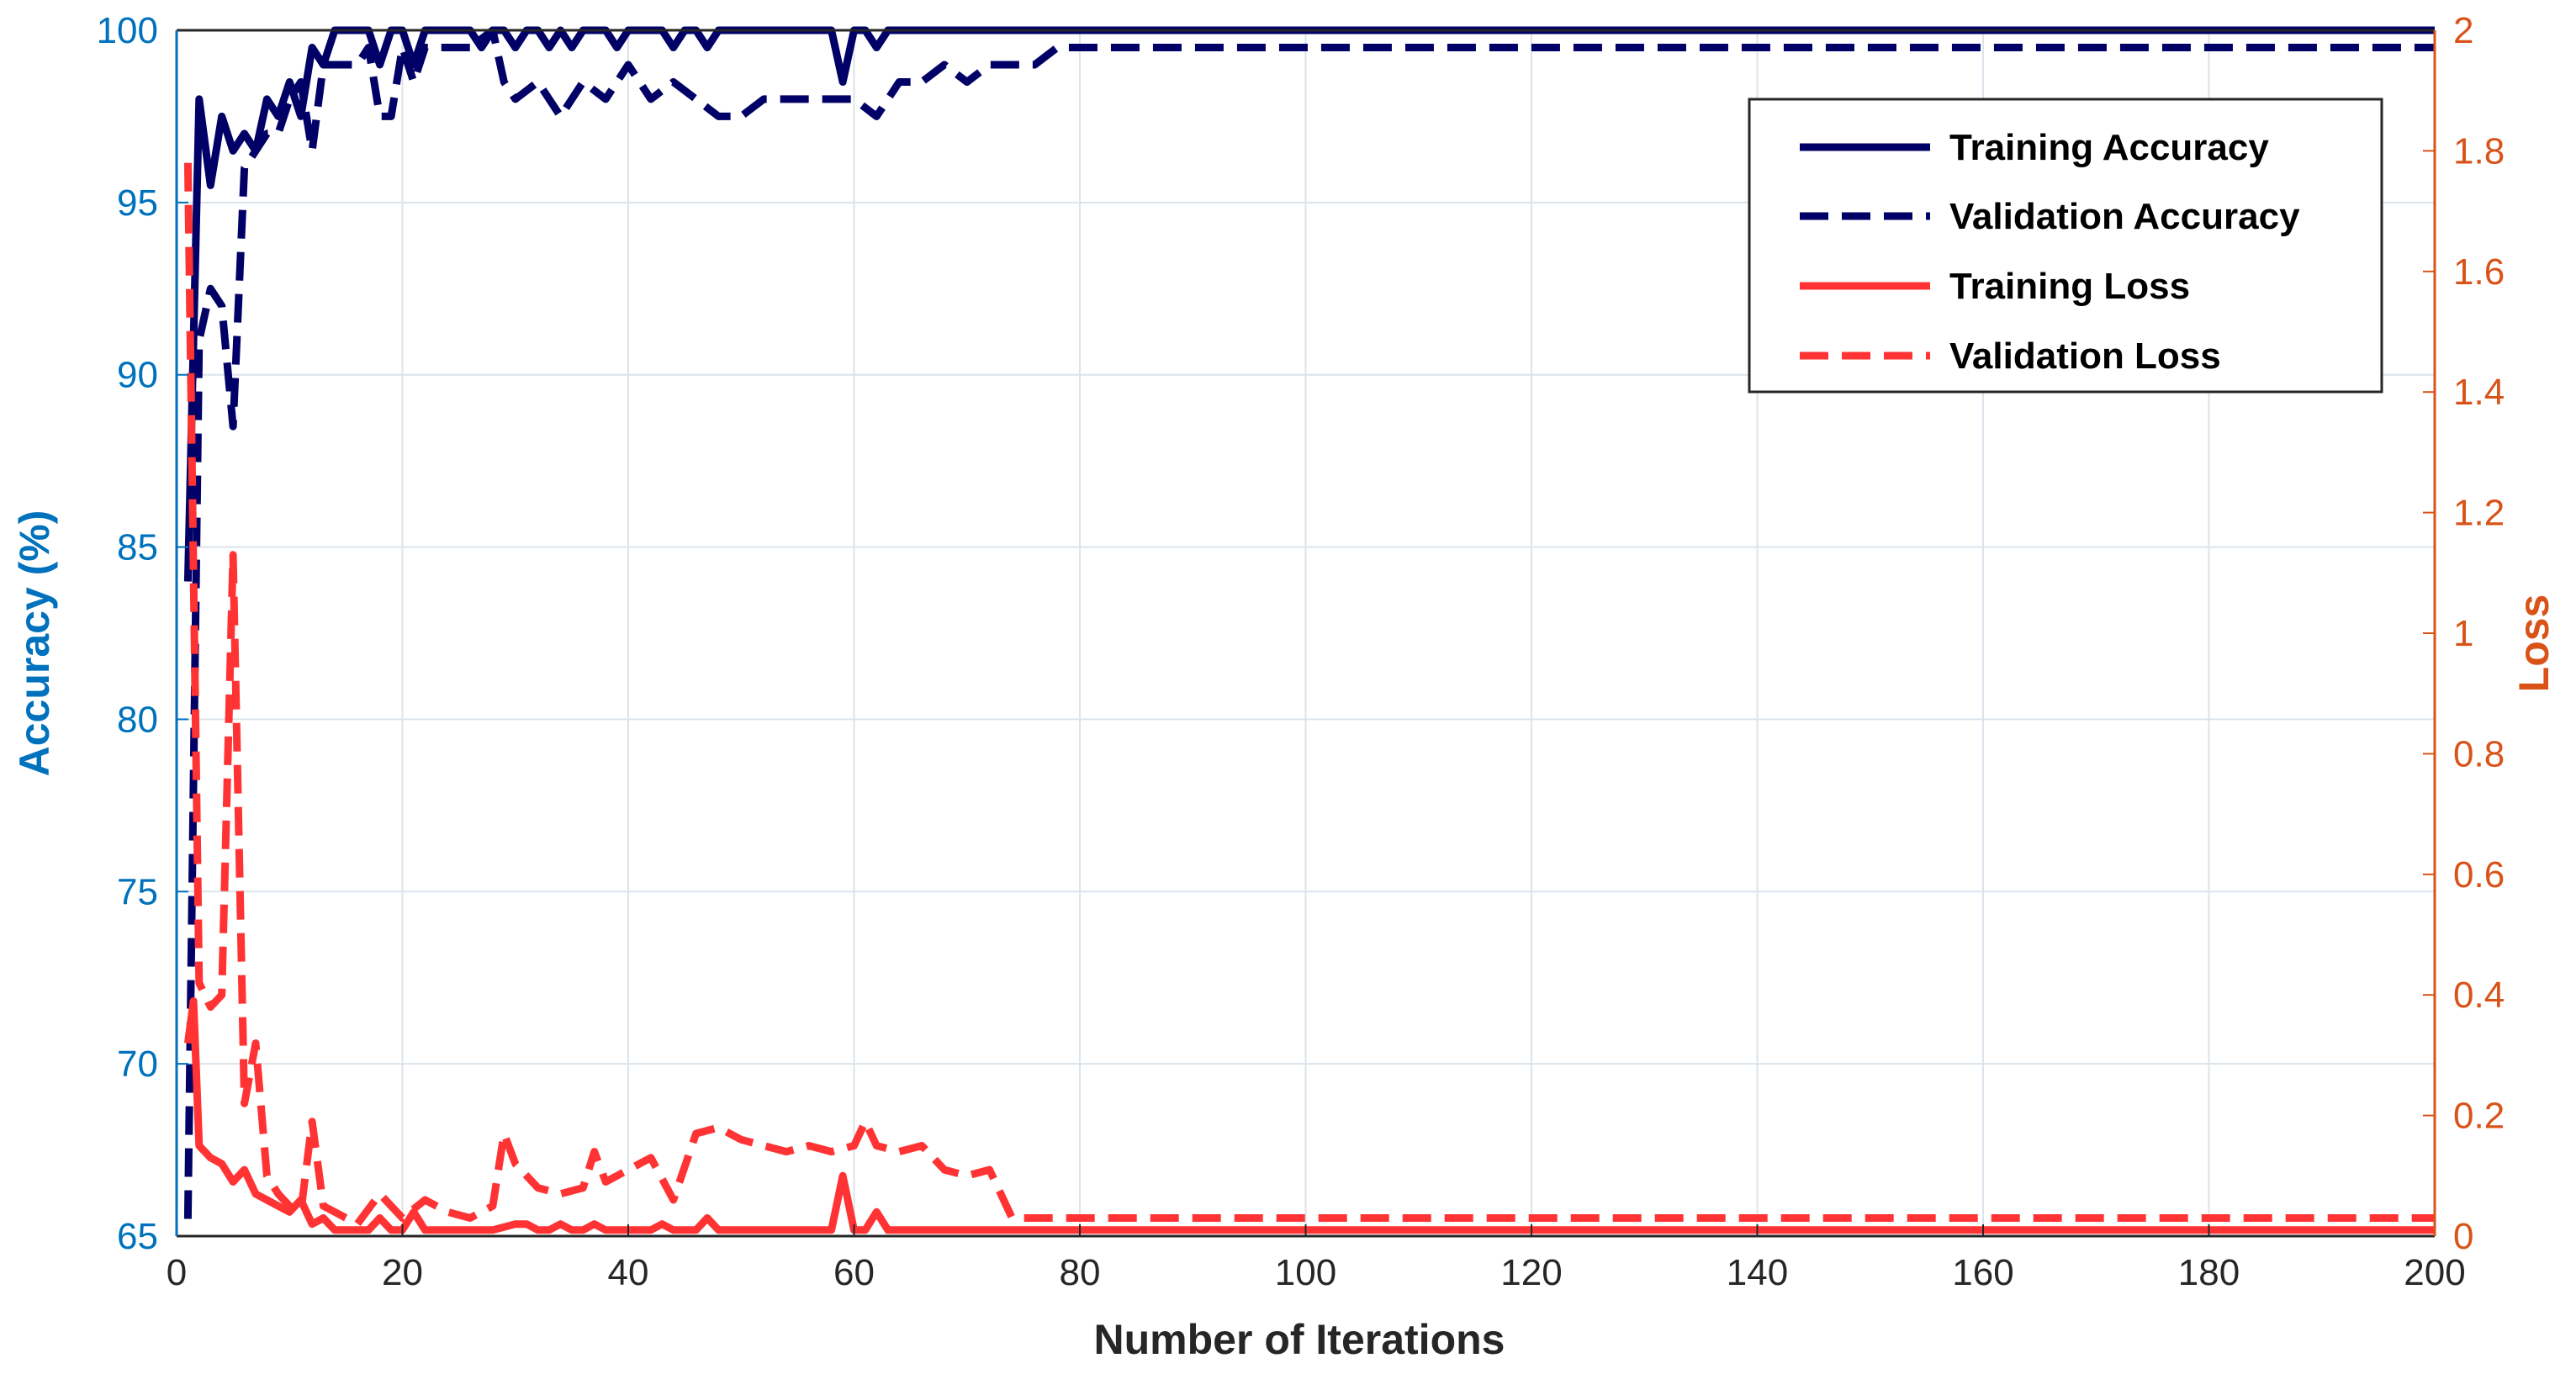 Image resolution: width=2576 pixels, height=1374 pixels. Describe the element at coordinates (177, 1272) in the screenshot. I see `x-tick-label-0: 0` at that location.